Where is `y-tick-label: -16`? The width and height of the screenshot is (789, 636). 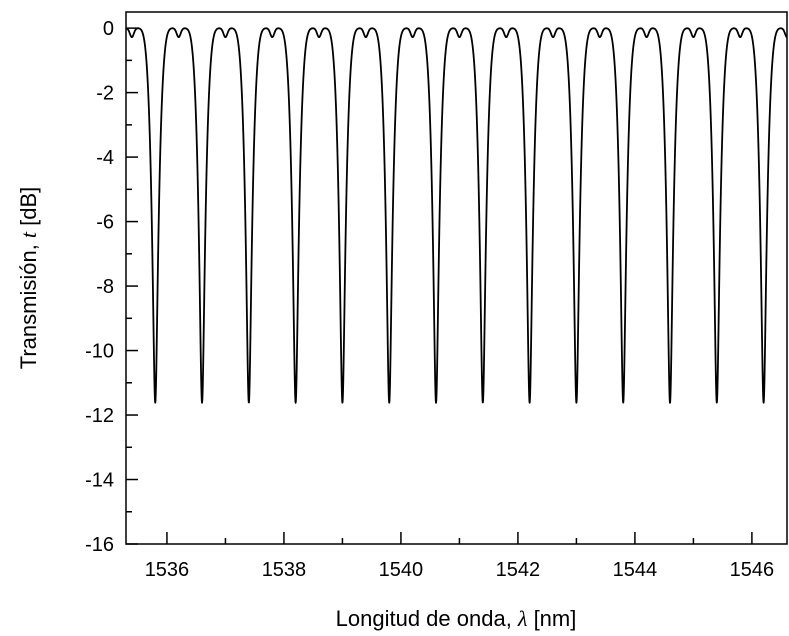 y-tick-label: -16 is located at coordinates (99, 545).